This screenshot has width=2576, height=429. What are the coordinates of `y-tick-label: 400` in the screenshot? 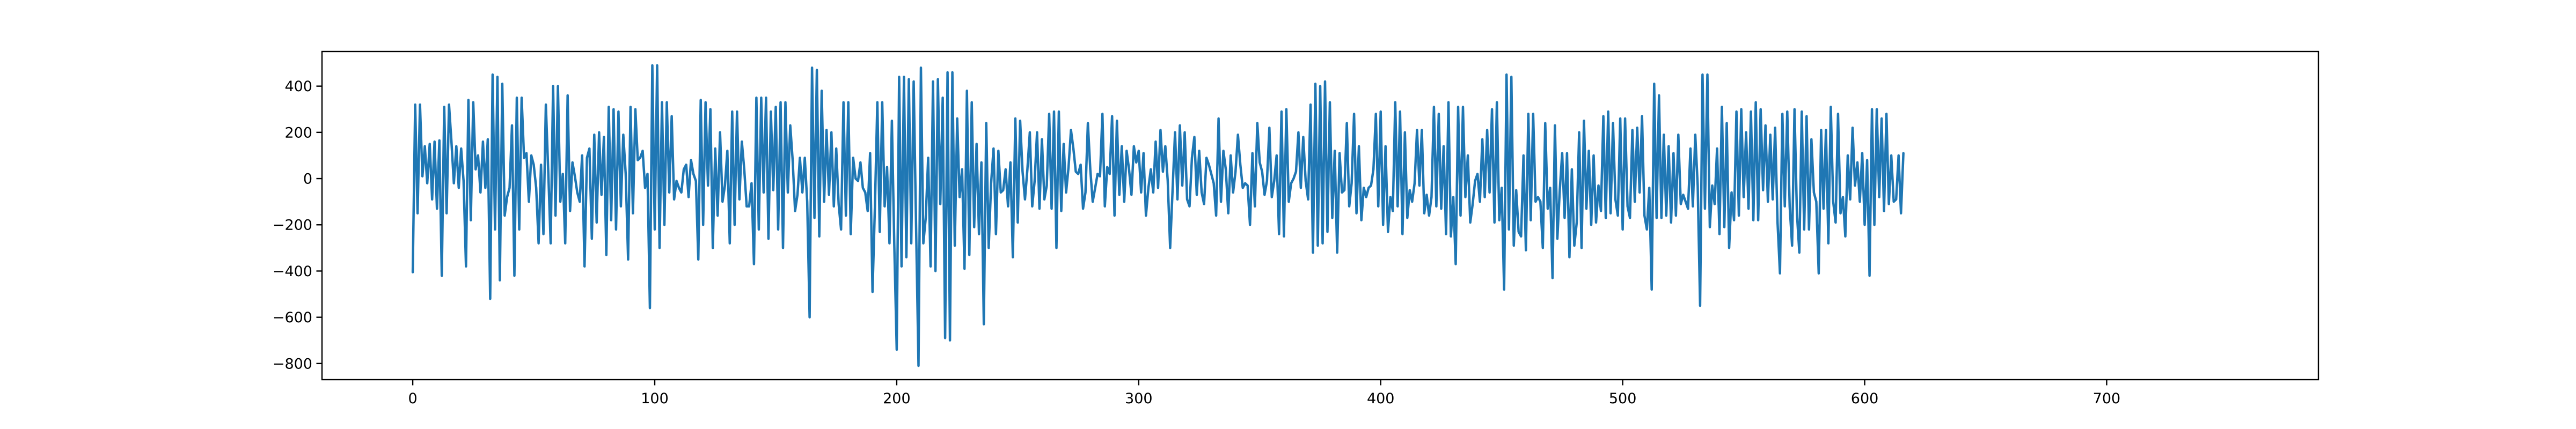 It's located at (298, 86).